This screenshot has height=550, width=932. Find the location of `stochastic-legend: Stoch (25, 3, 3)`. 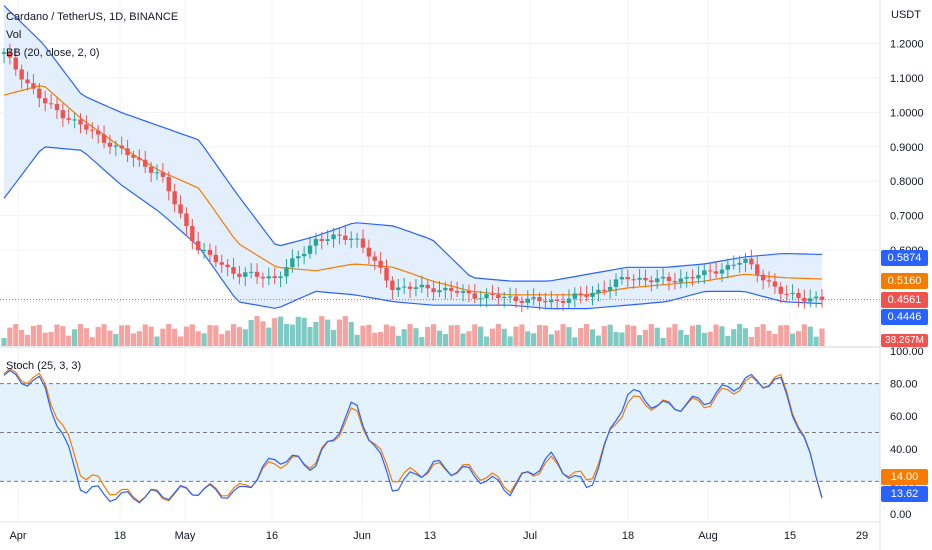

stochastic-legend: Stoch (25, 3, 3) is located at coordinates (44, 366).